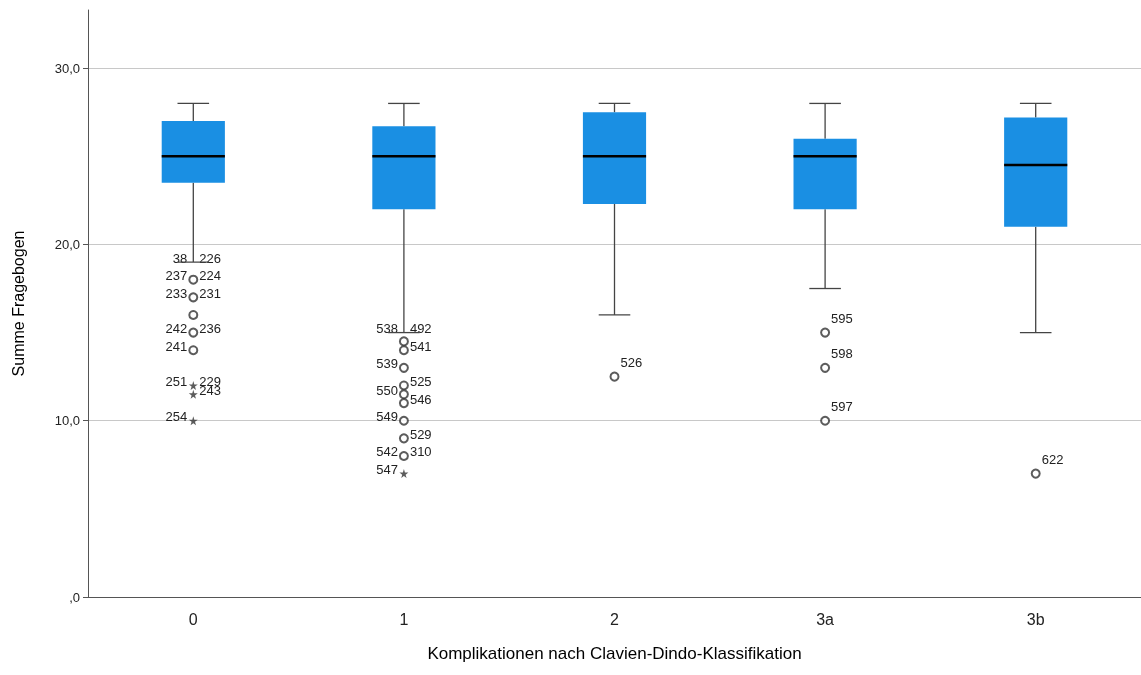 This screenshot has height=675, width=1141. Describe the element at coordinates (404, 619) in the screenshot. I see `x-tick-label: 1` at that location.